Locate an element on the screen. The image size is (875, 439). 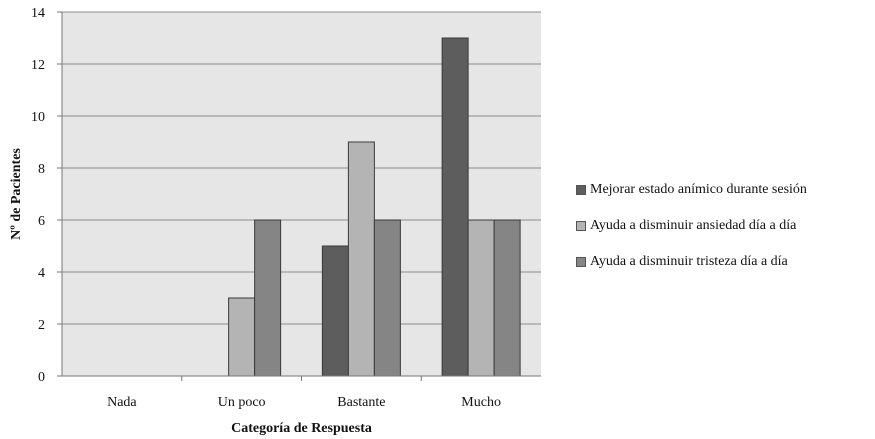
y-tick-label: 10 is located at coordinates (38, 117).